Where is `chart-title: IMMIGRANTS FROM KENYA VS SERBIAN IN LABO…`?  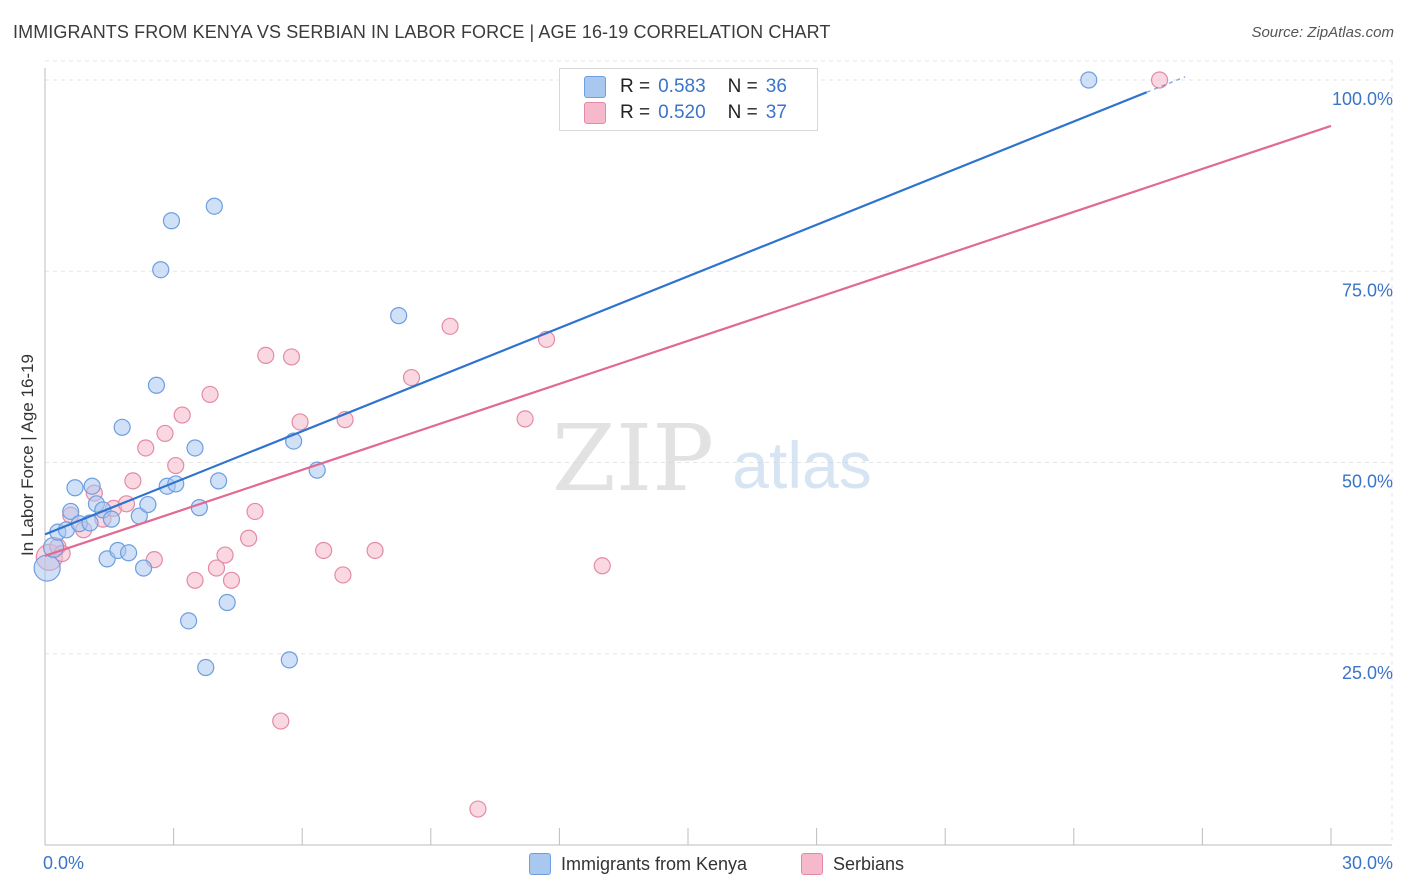
chart-title: IMMIGRANTS FROM KENYA VS SERBIAN IN LABO… is located at coordinates (422, 32).